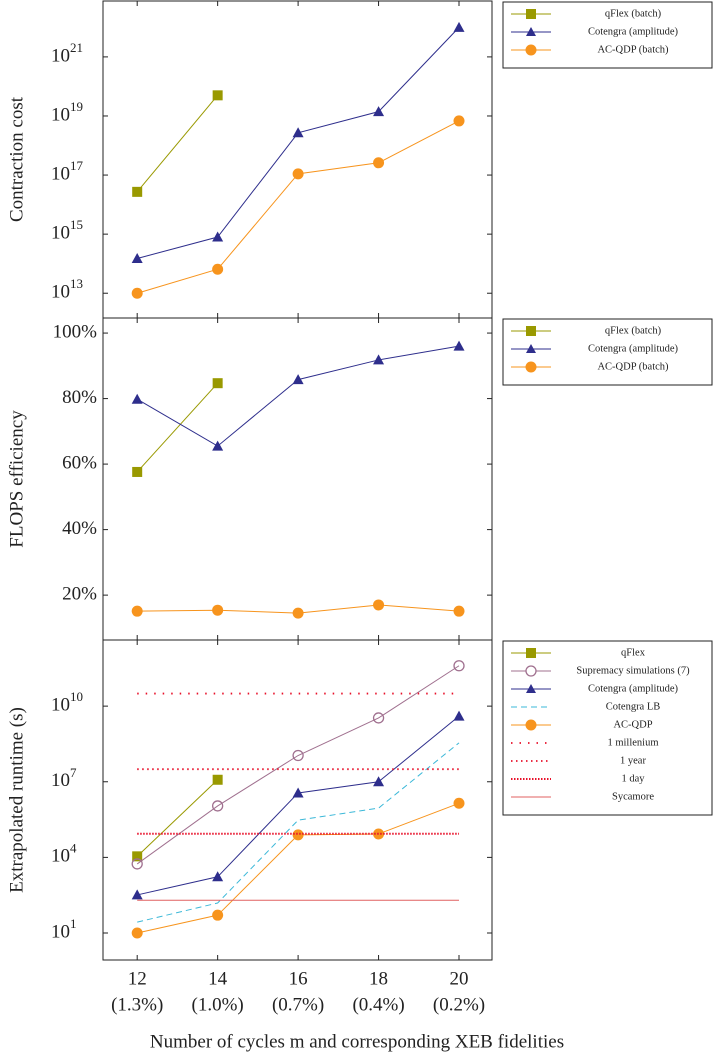  What do you see at coordinates (76, 696) in the screenshot?
I see `y-tick-exponent: 10` at bounding box center [76, 696].